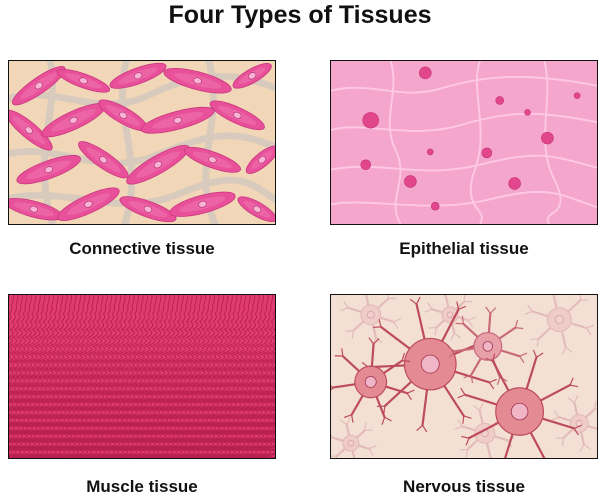 The width and height of the screenshot is (600, 497). What do you see at coordinates (300, 15) in the screenshot?
I see `diagram-title: Four Types of Tissues` at bounding box center [300, 15].